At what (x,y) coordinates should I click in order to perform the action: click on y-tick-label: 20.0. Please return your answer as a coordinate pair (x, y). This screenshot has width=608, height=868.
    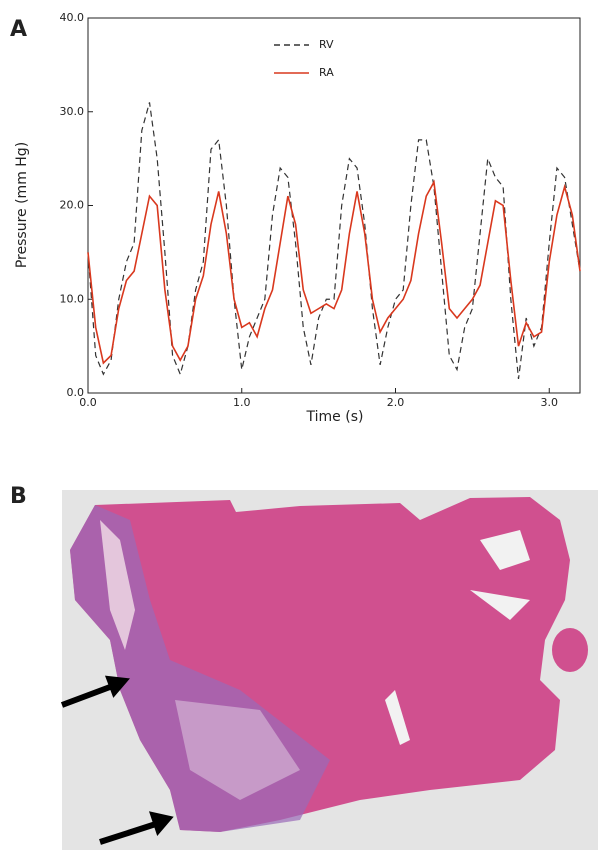
    Looking at the image, I should click on (72, 205).